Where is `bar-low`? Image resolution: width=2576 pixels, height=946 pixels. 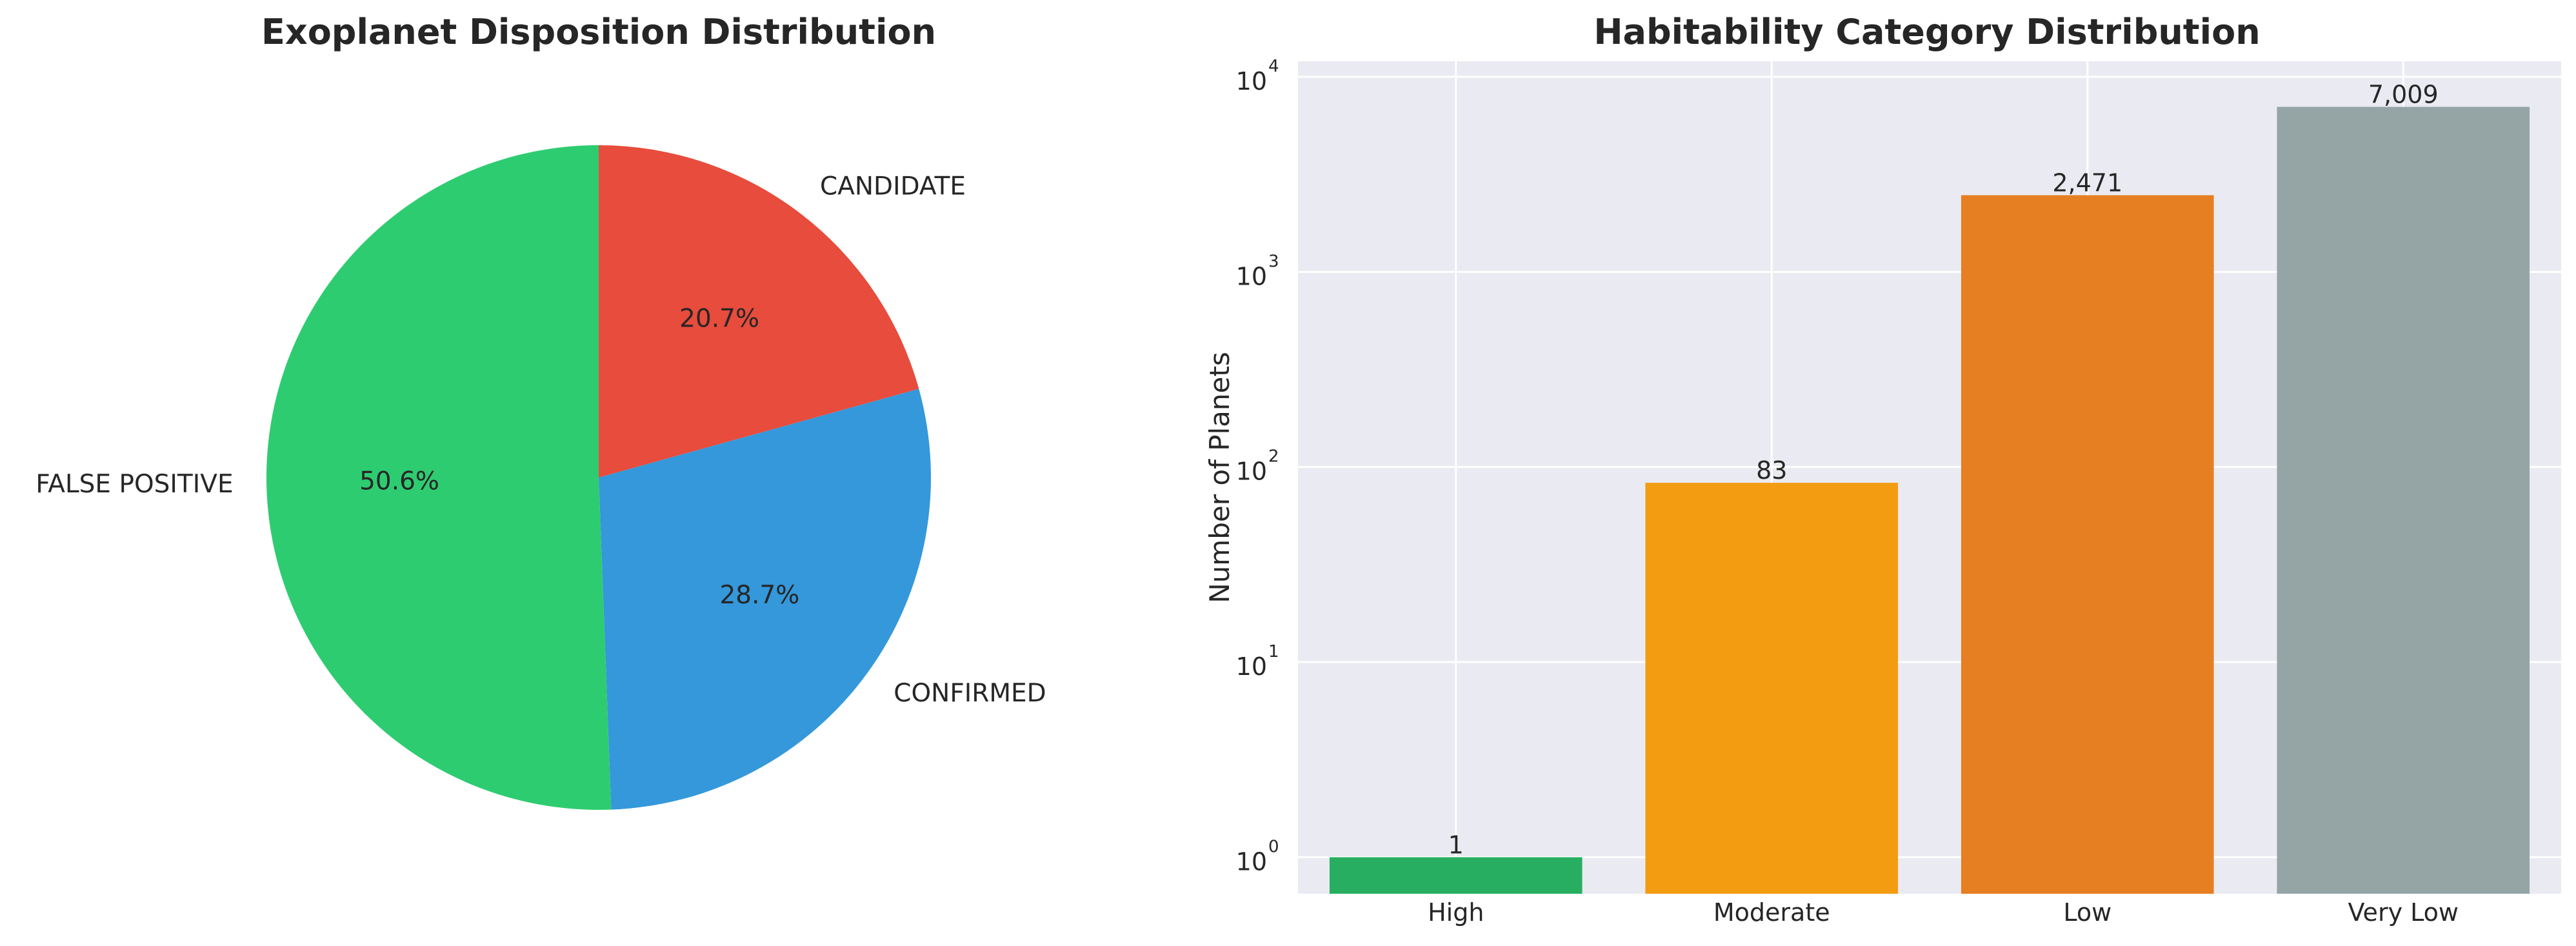
bar-low is located at coordinates (2087, 544).